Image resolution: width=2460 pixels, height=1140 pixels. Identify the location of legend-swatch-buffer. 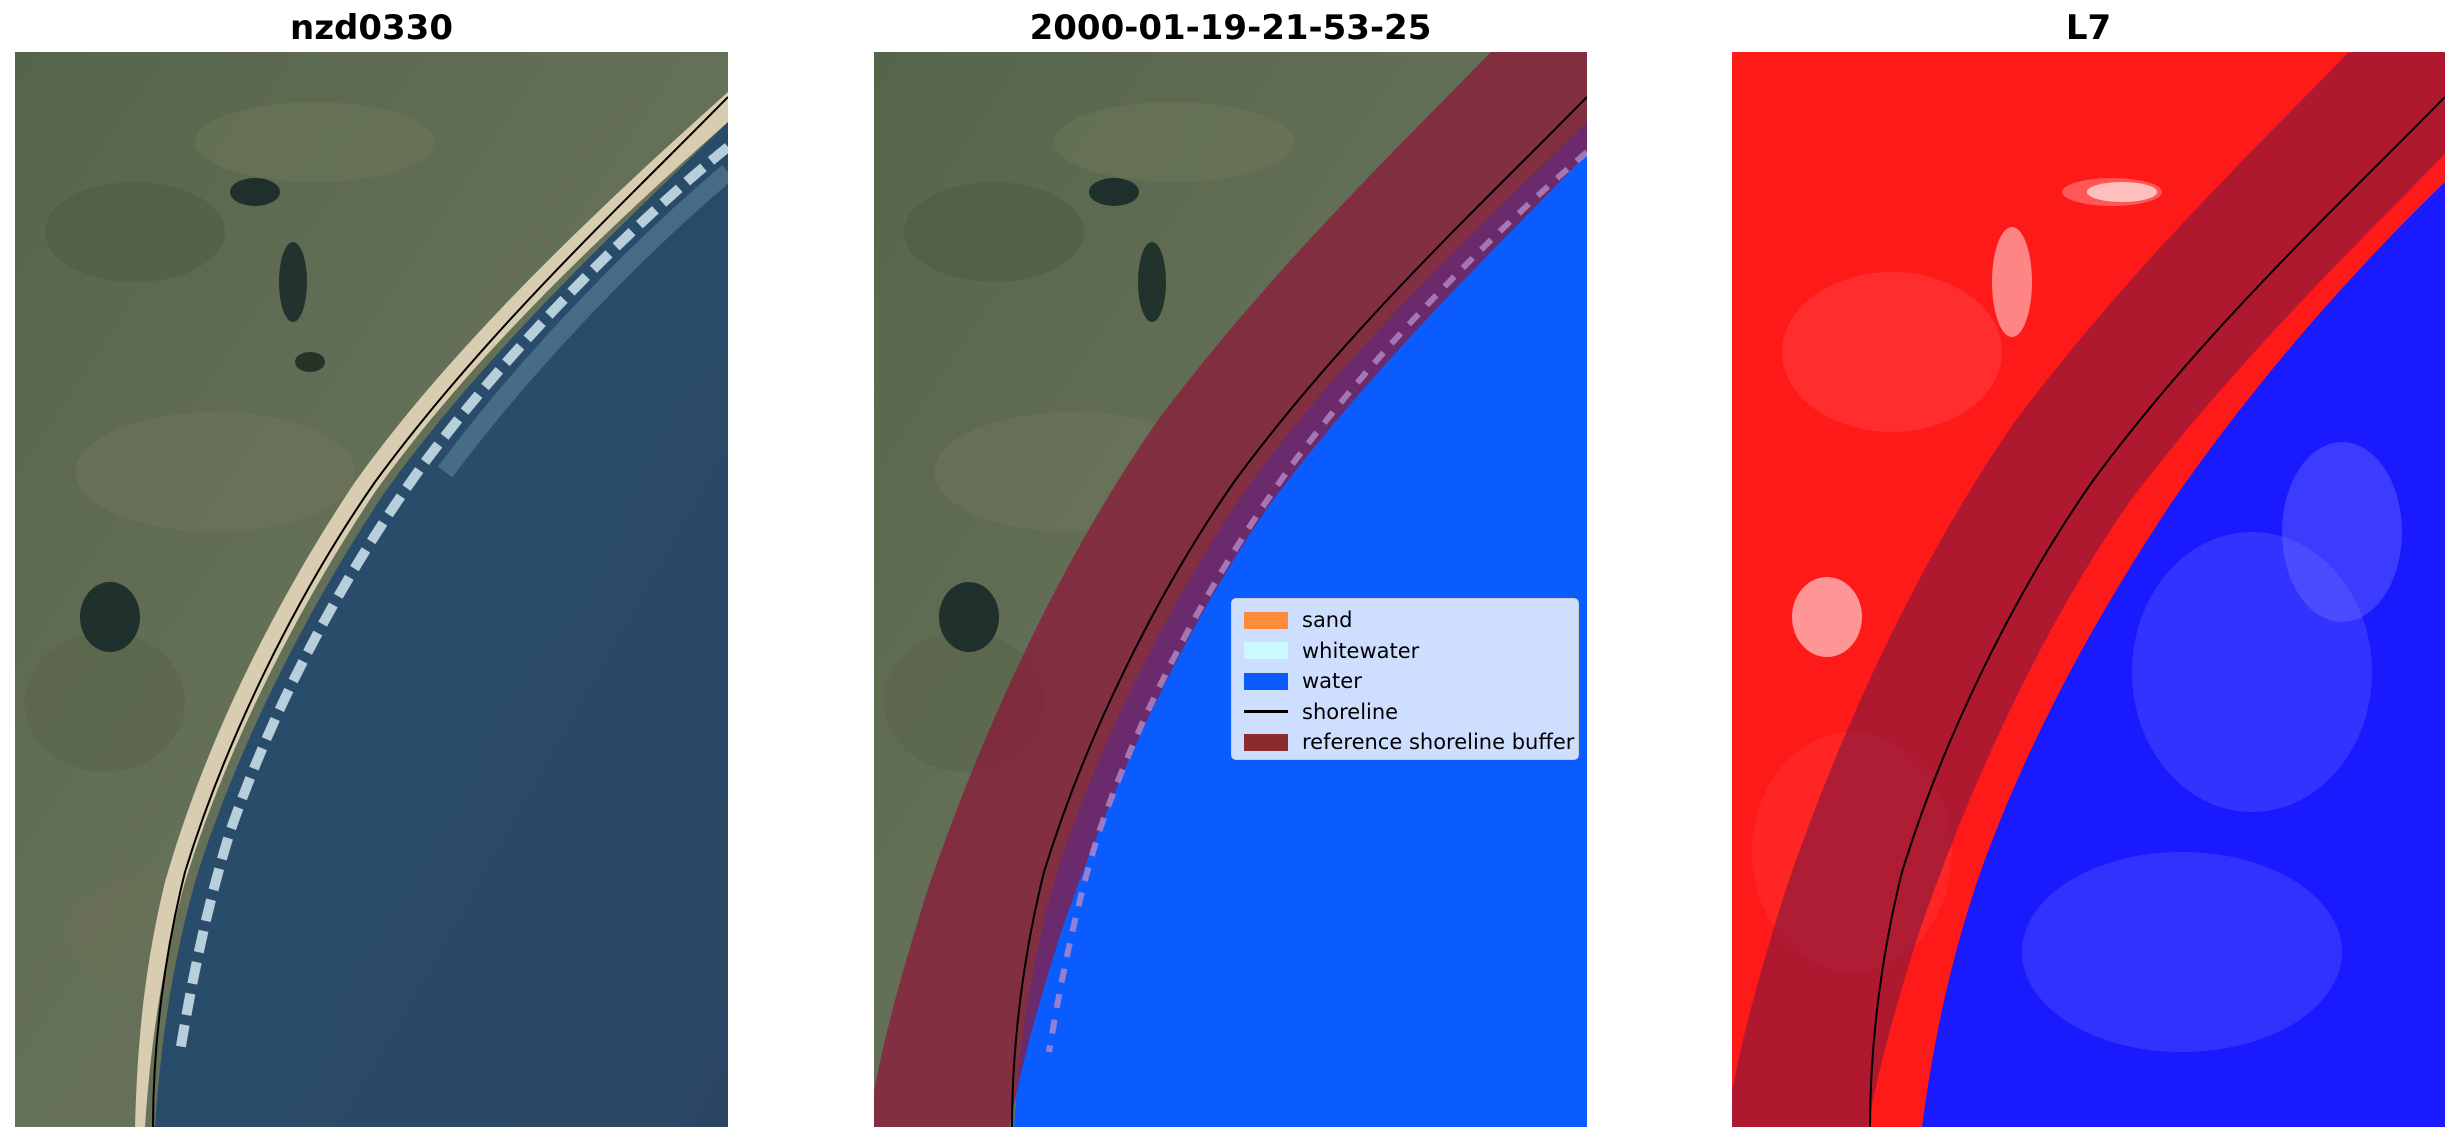
(1266, 742).